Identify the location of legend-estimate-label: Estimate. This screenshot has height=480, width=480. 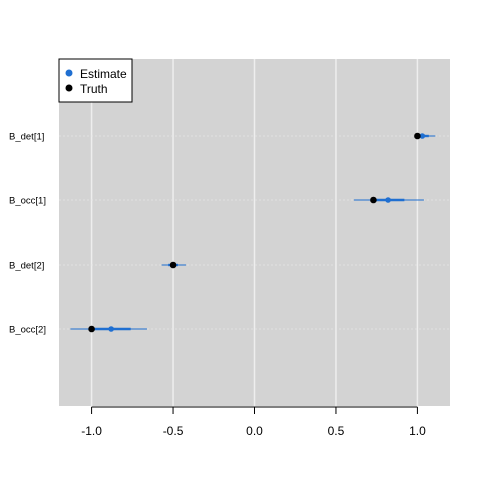
(103, 74).